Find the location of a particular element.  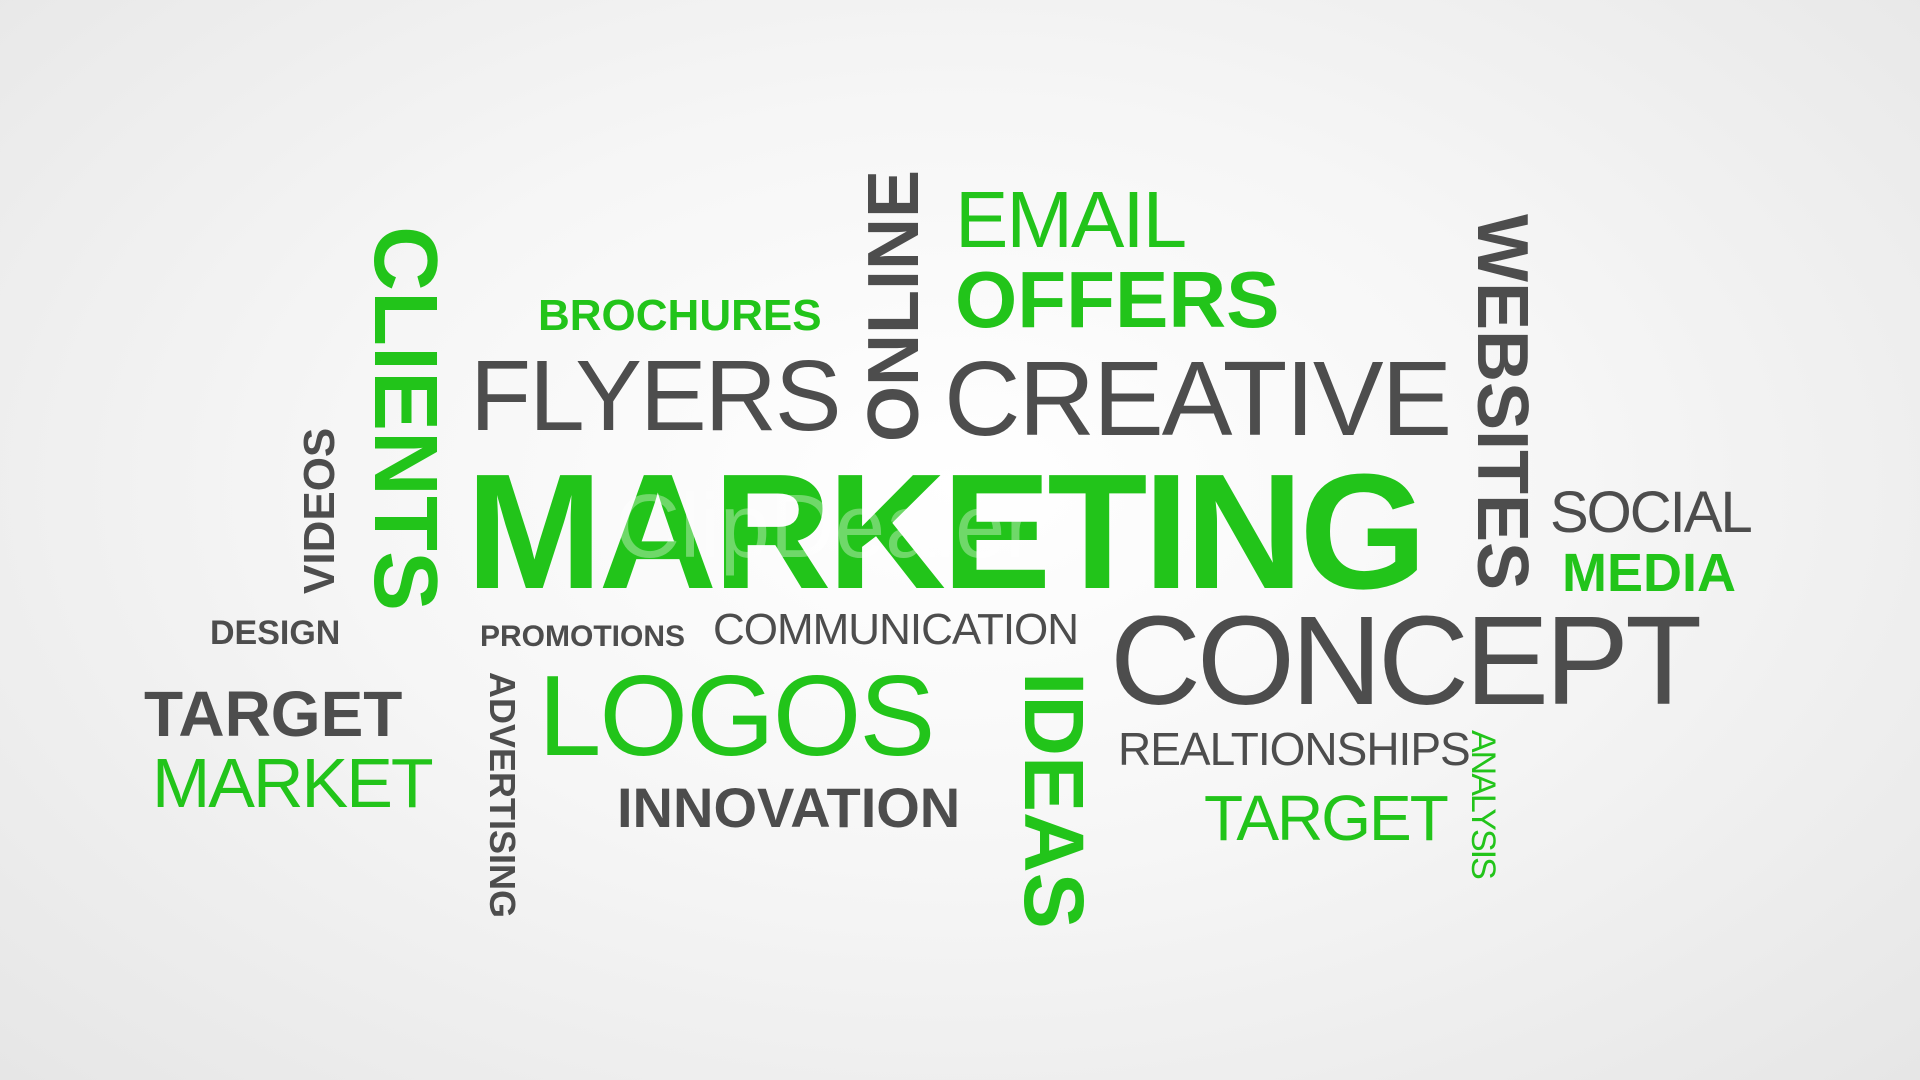

word-brochures: BROCHURES is located at coordinates (680, 315).